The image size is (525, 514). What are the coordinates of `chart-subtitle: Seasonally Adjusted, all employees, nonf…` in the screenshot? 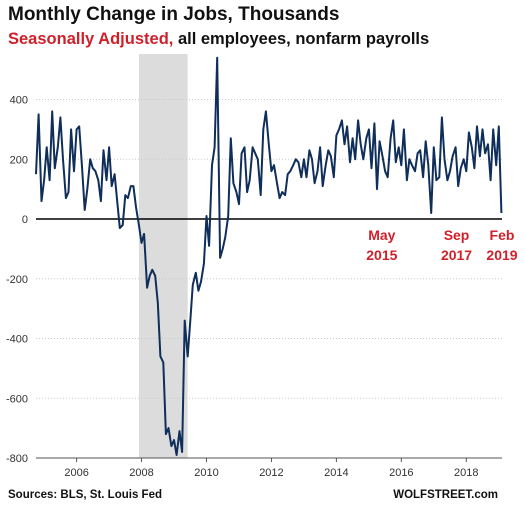 It's located at (218, 39).